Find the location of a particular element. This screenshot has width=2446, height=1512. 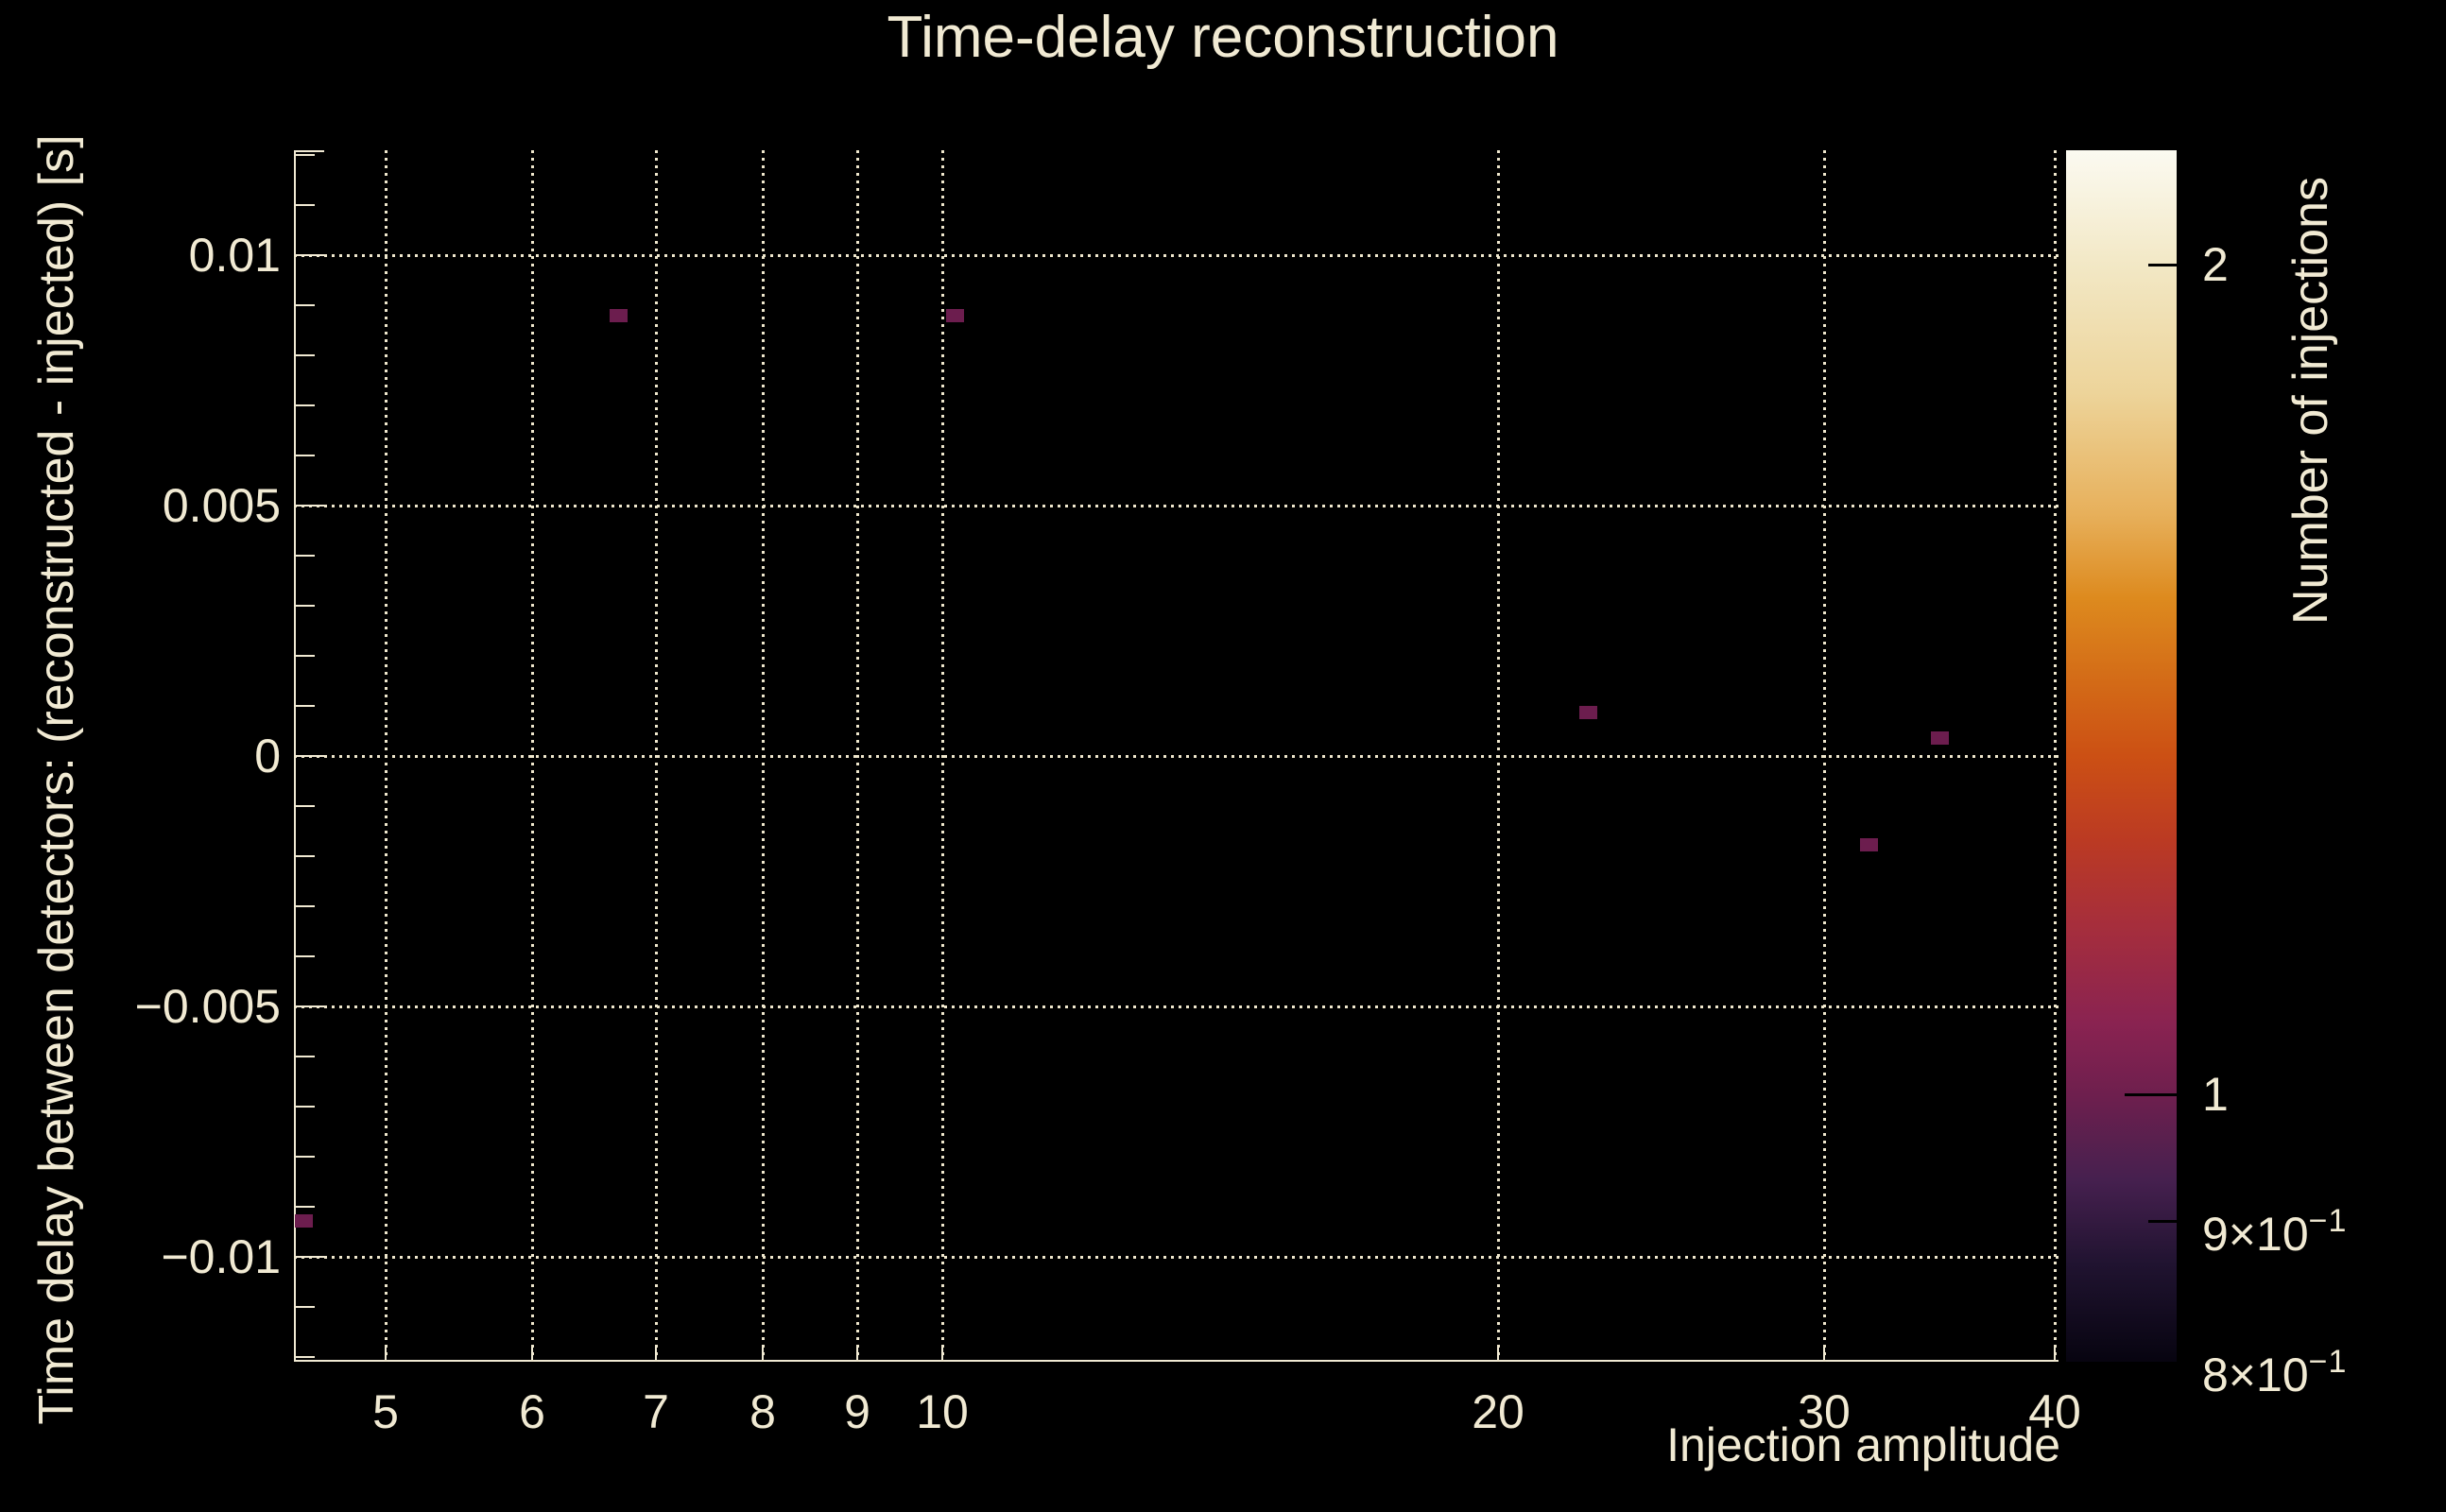

x-tick-label: 7 is located at coordinates (656, 1411).